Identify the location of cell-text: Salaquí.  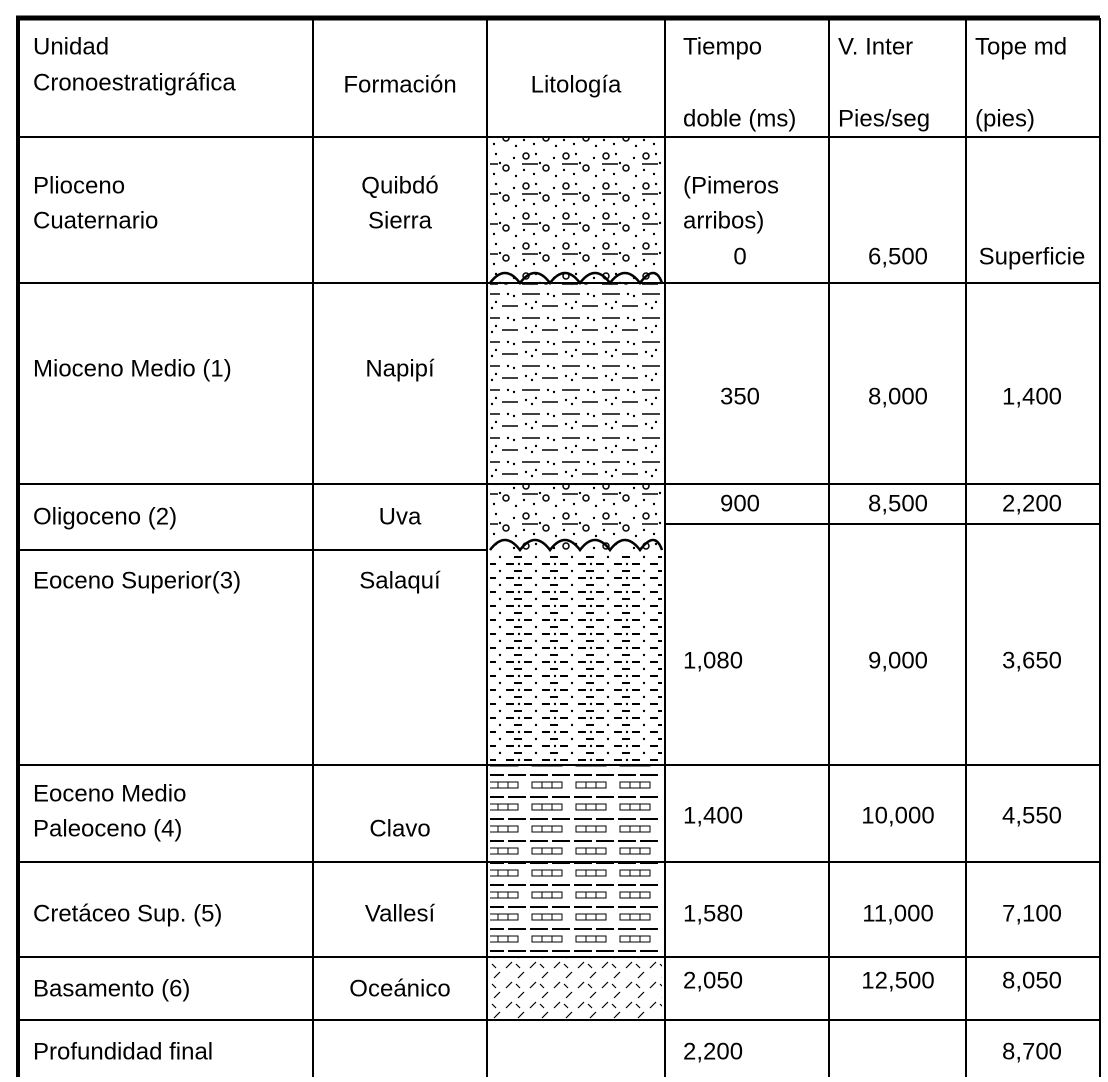
(400, 580).